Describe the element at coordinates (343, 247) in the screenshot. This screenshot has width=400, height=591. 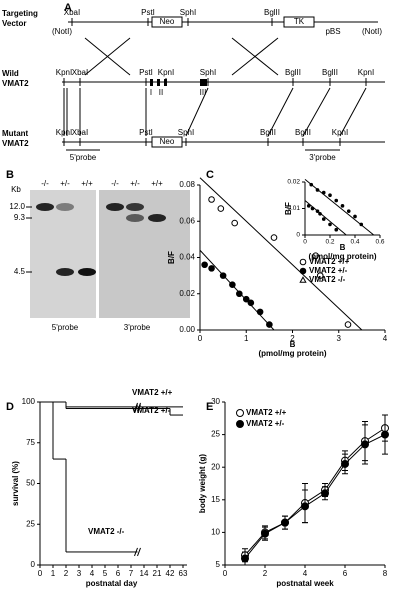
I see `x-axis-title: B` at that location.